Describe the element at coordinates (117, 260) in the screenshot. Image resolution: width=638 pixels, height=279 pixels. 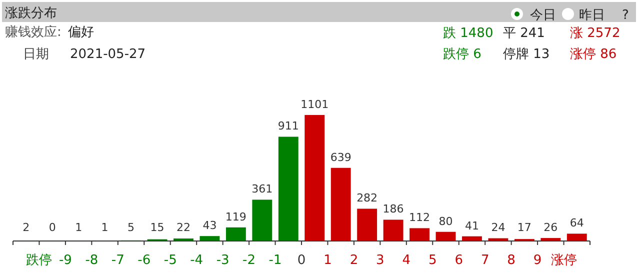
I see `x-tick-label: -7` at that location.